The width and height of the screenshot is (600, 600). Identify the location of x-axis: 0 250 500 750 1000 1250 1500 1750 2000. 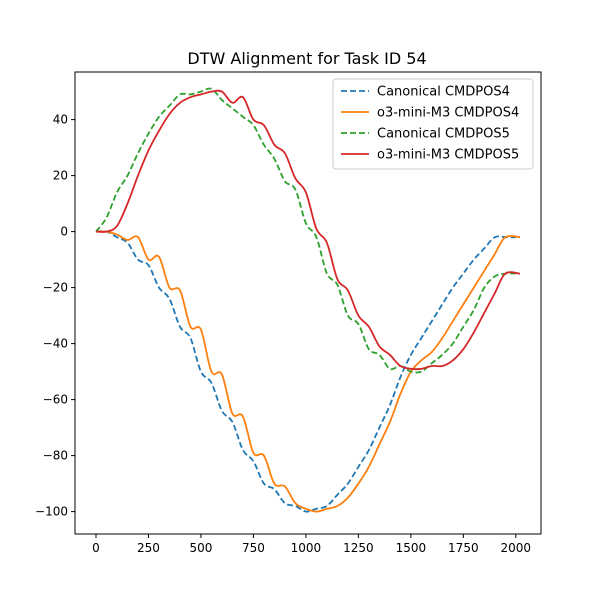
(311, 544).